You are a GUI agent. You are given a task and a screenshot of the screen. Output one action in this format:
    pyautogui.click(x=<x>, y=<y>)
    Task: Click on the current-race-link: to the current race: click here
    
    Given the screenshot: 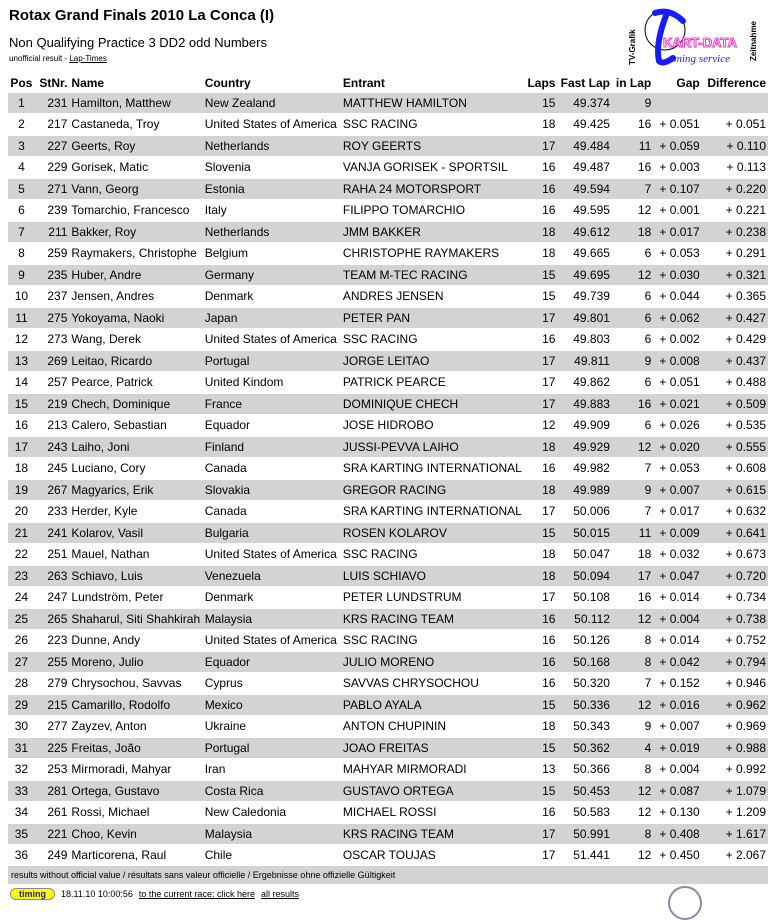 What is the action you would take?
    pyautogui.click(x=196, y=894)
    